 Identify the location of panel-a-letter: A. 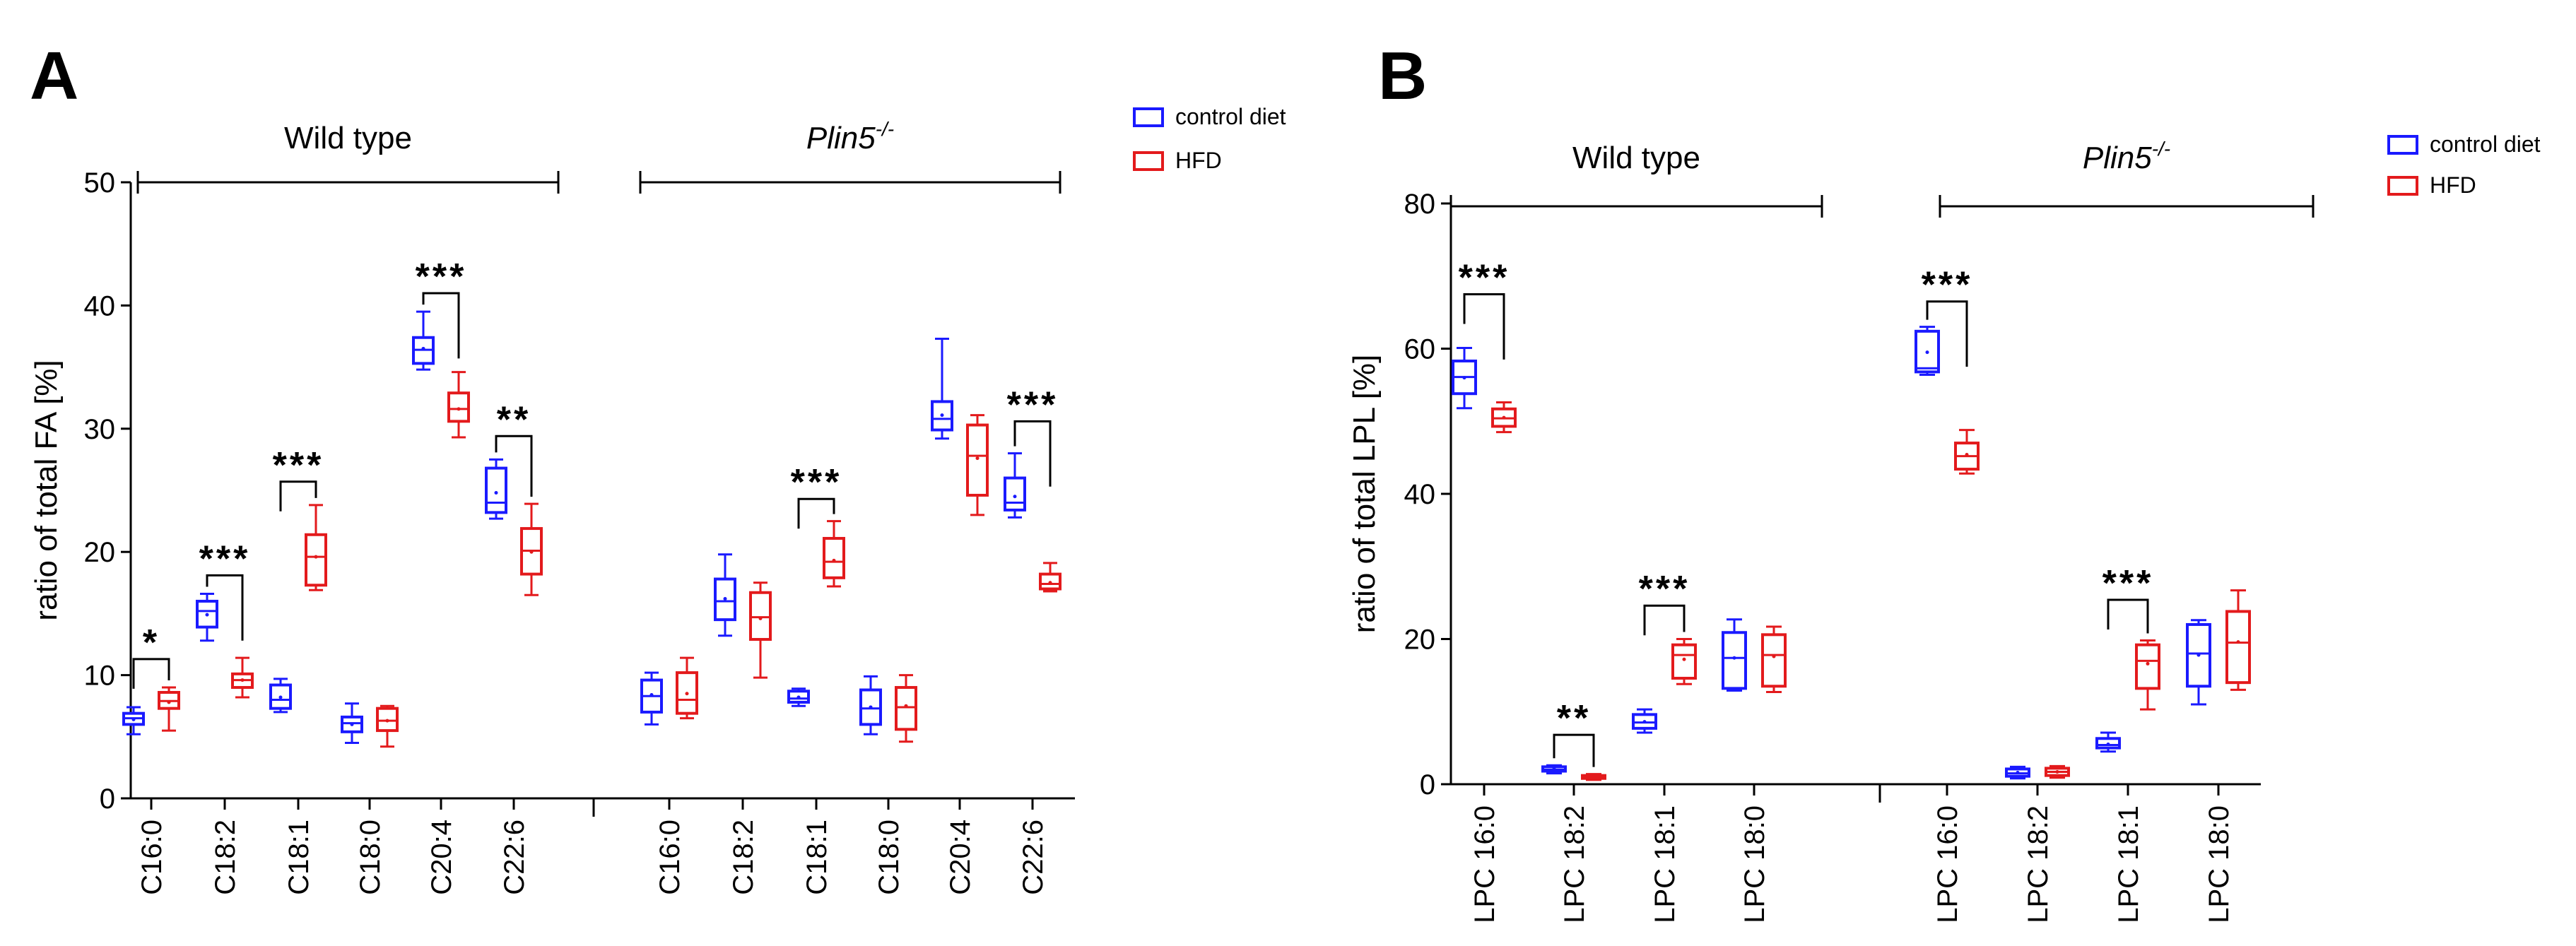
(54, 76).